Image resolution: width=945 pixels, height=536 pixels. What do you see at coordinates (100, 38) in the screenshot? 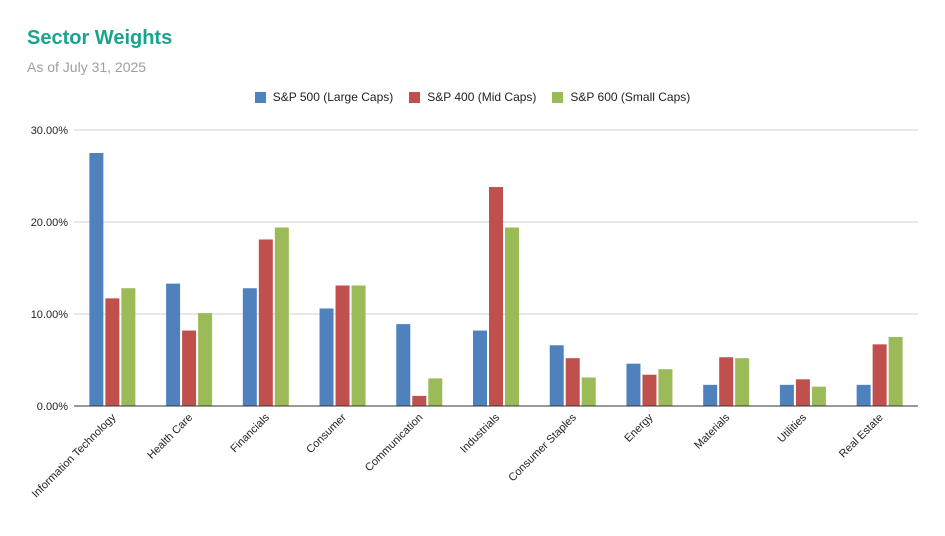
I see `chart-title: Sector Weights` at bounding box center [100, 38].